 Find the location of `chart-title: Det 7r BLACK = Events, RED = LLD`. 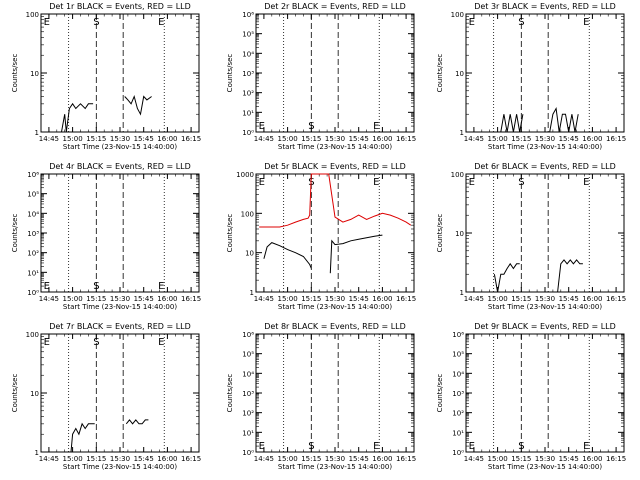

chart-title: Det 7r BLACK = Events, RED = LLD is located at coordinates (120, 326).